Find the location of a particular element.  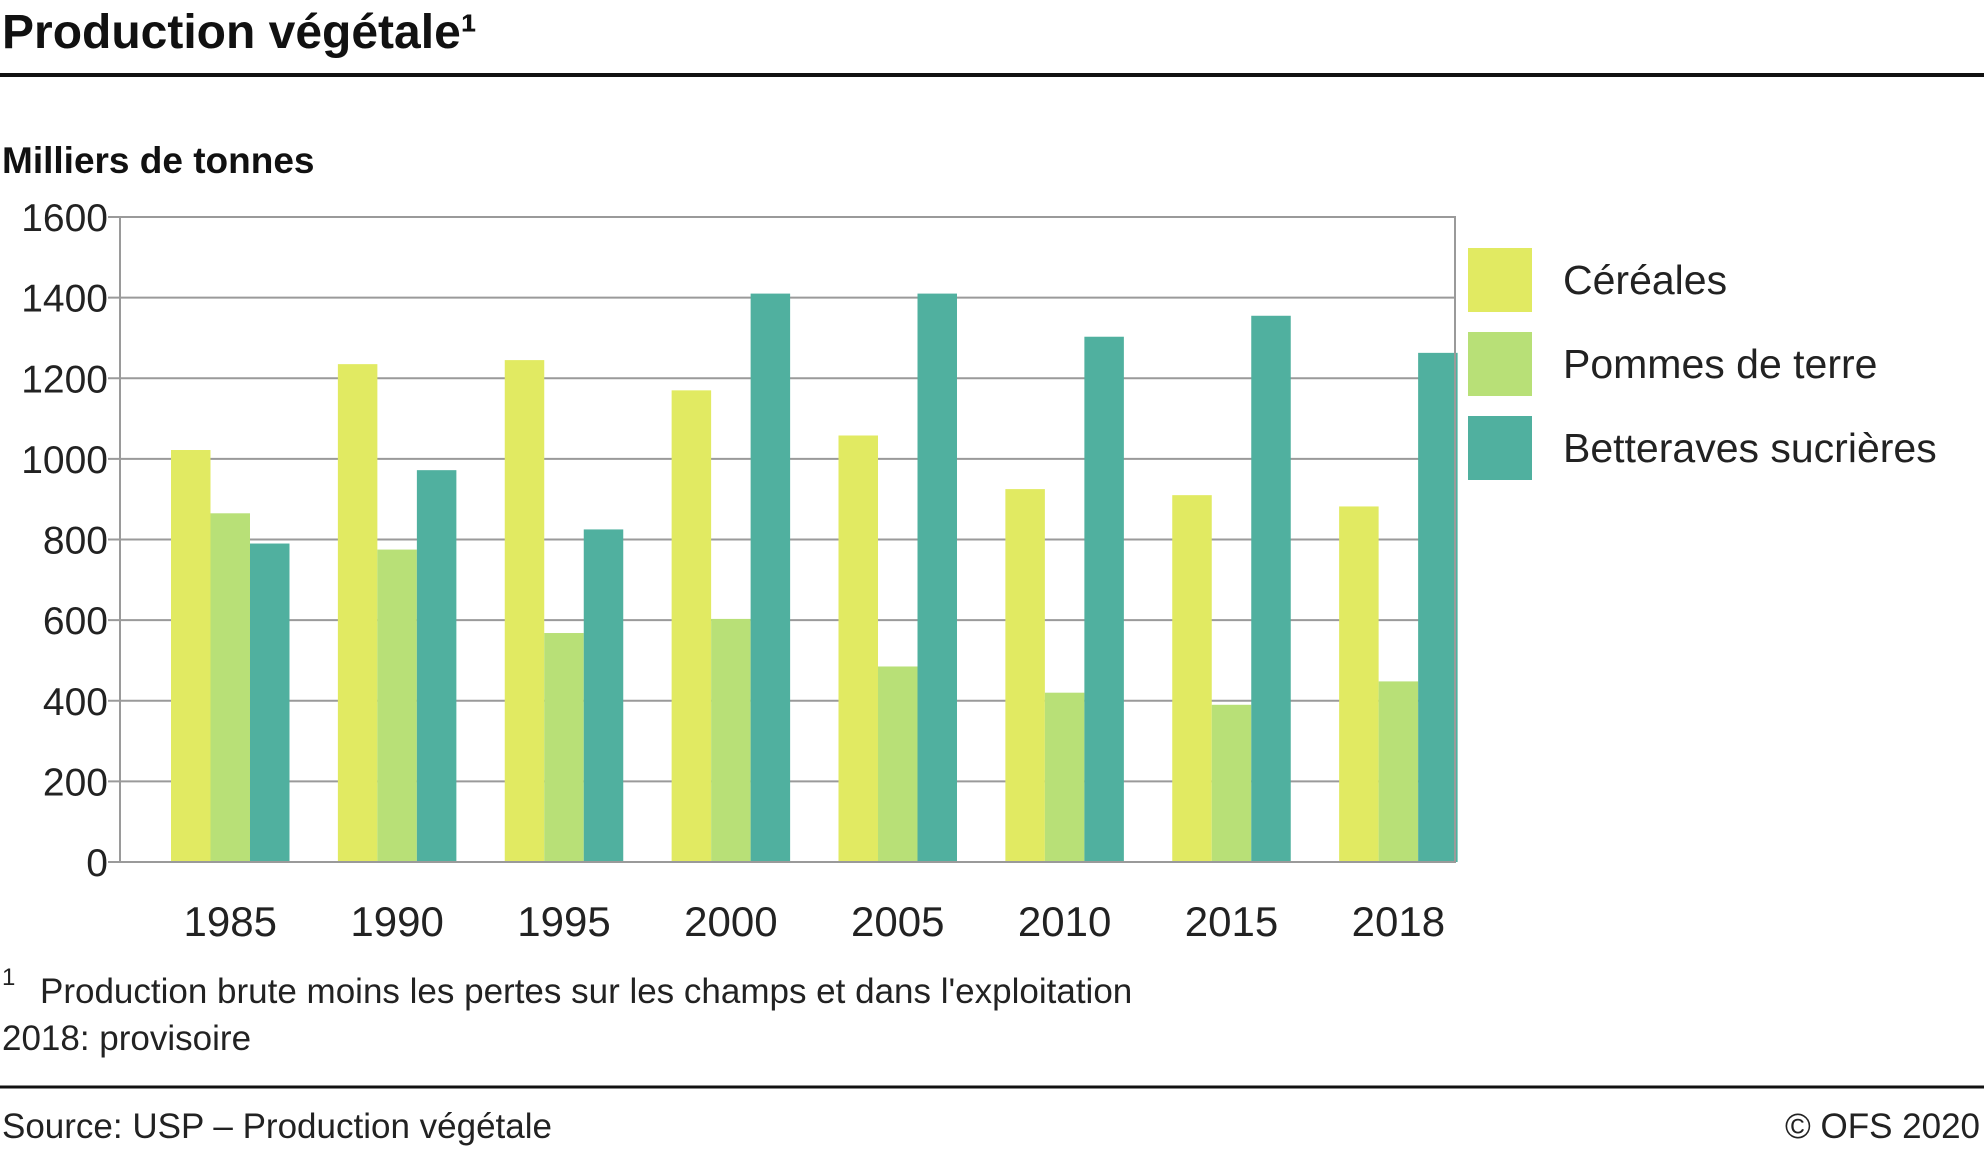

bar-c-r-ales-1990 is located at coordinates (357, 613).